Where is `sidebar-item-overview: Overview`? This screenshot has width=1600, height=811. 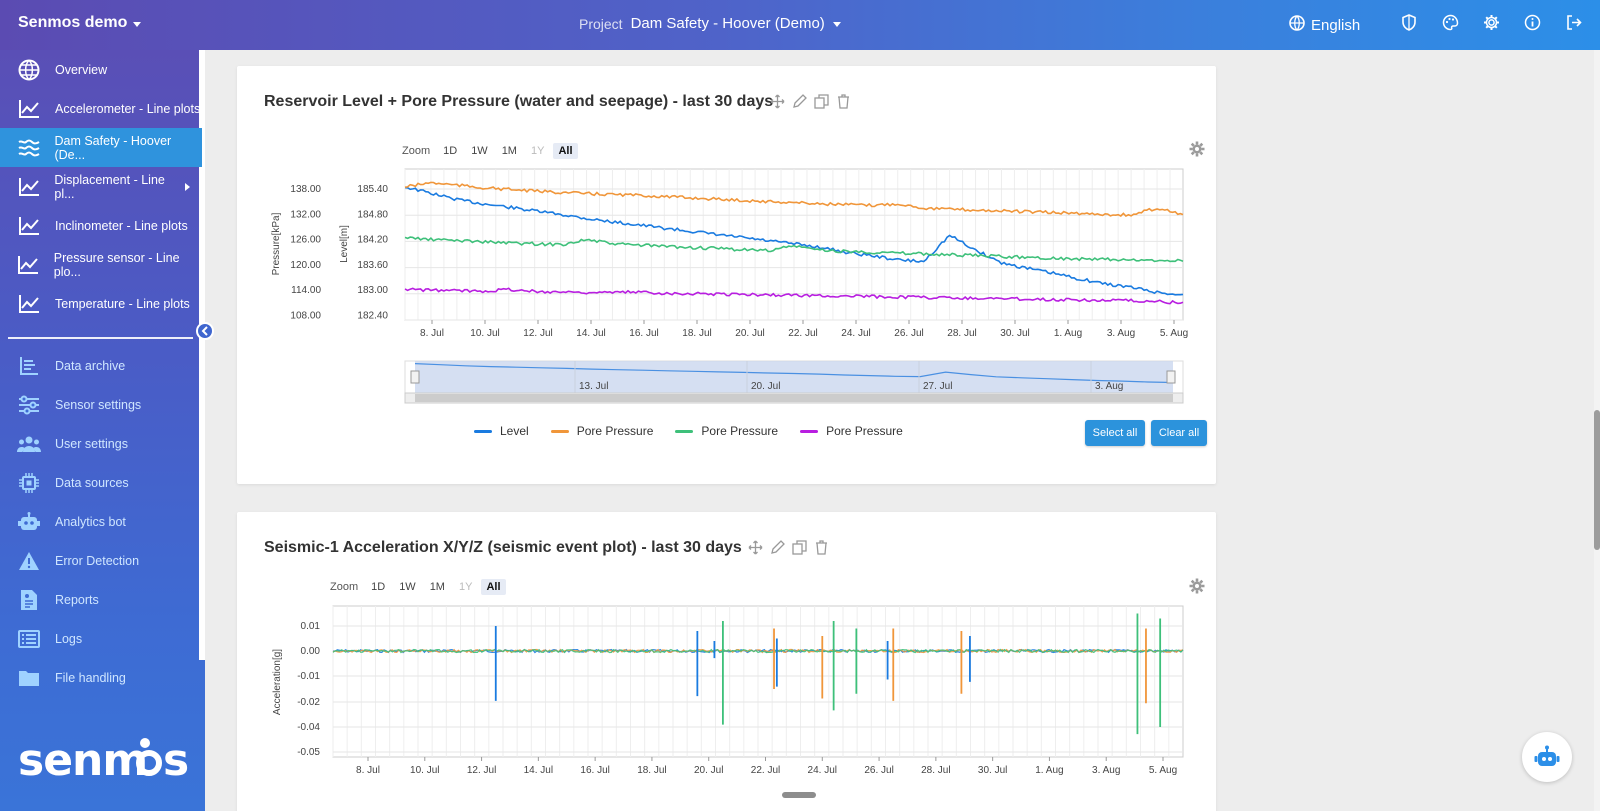 sidebar-item-overview: Overview is located at coordinates (101, 69).